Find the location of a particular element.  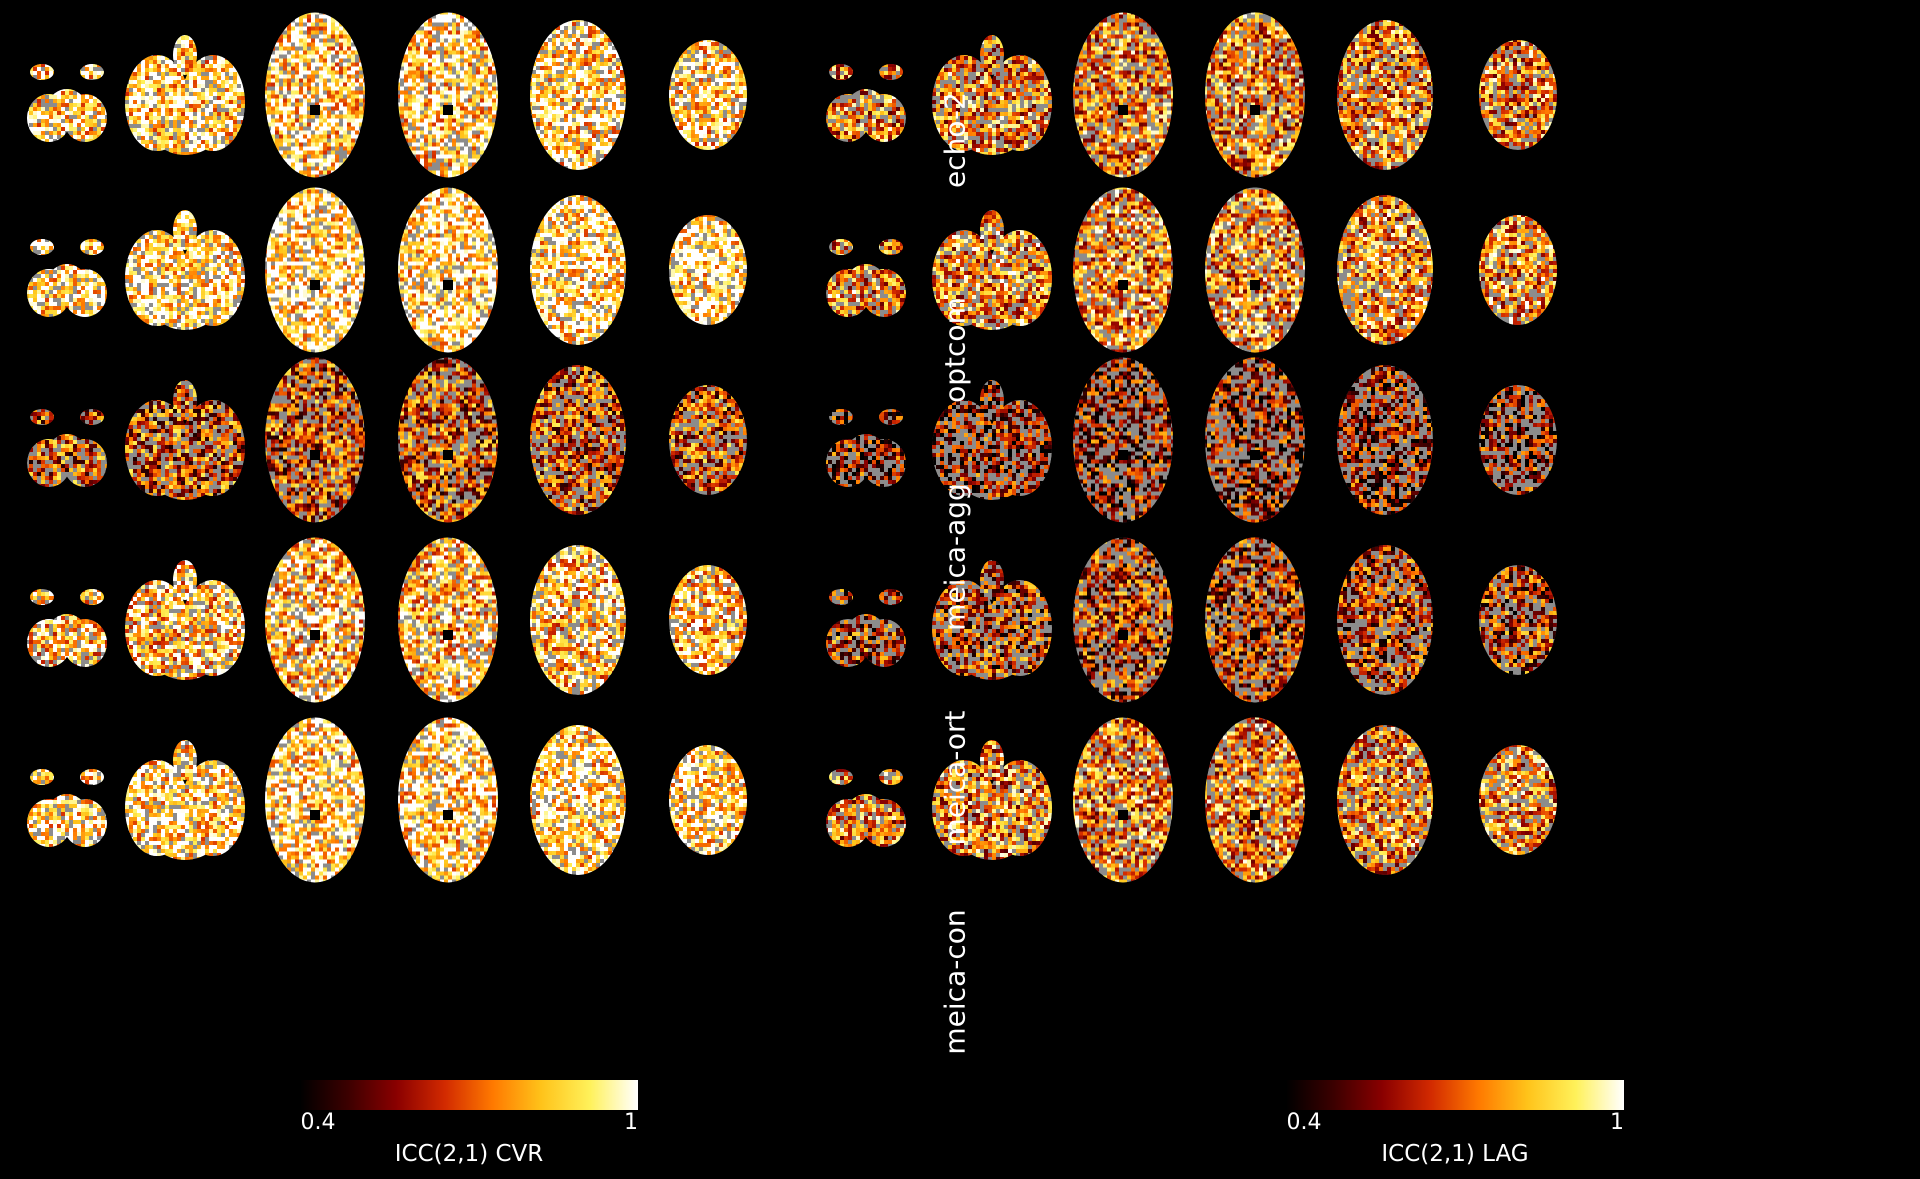

colorbar-lag-label: ICC(2,1) LAG is located at coordinates (1454, 1154).